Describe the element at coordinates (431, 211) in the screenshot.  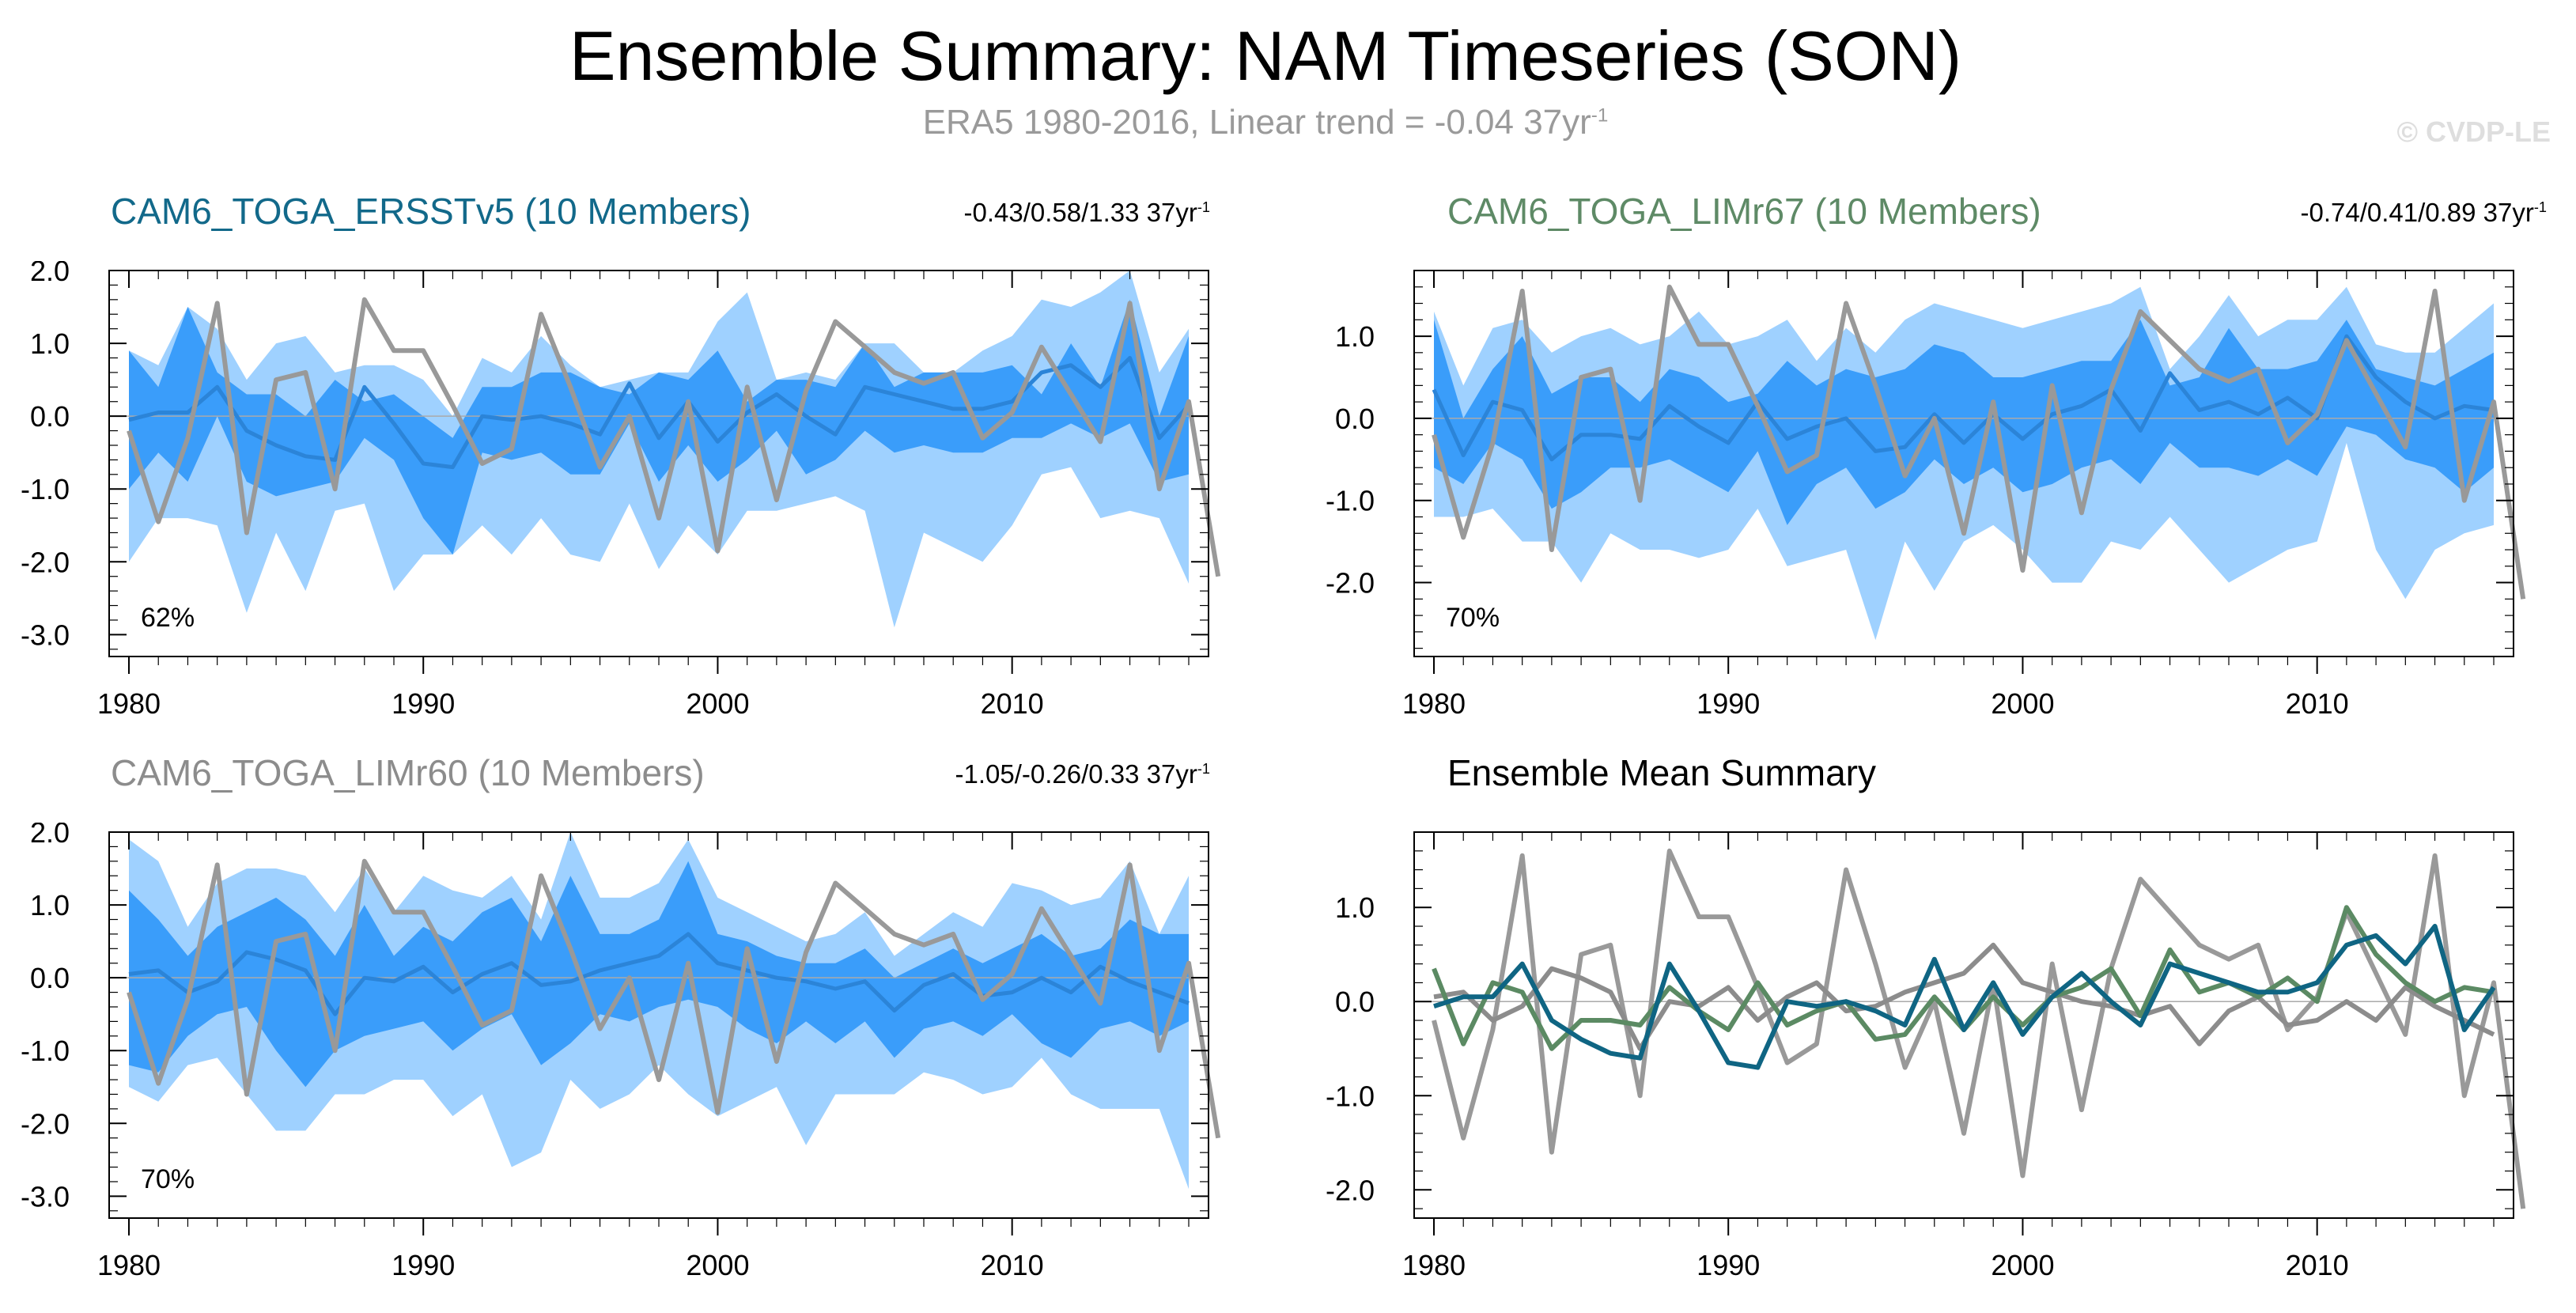
I see `panel-1-title: CAM6_TOGA_ERSSTv5 (10 Members)` at that location.